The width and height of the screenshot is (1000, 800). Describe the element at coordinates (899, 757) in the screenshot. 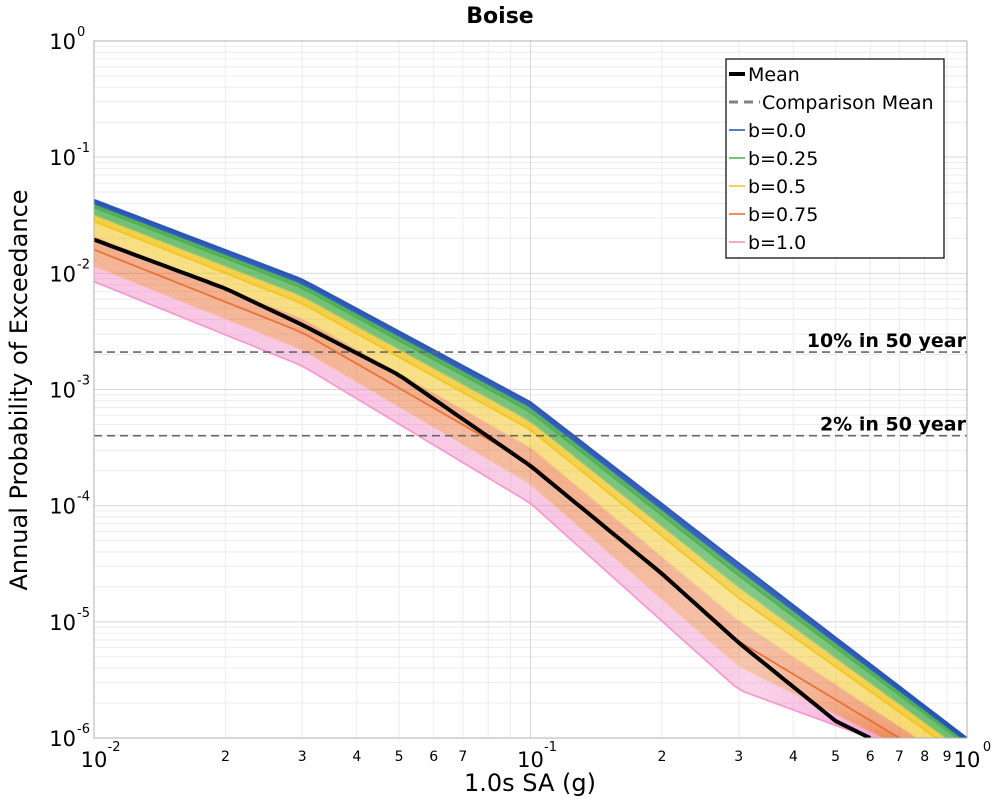

I see `x-minor-tick-label: 7` at that location.